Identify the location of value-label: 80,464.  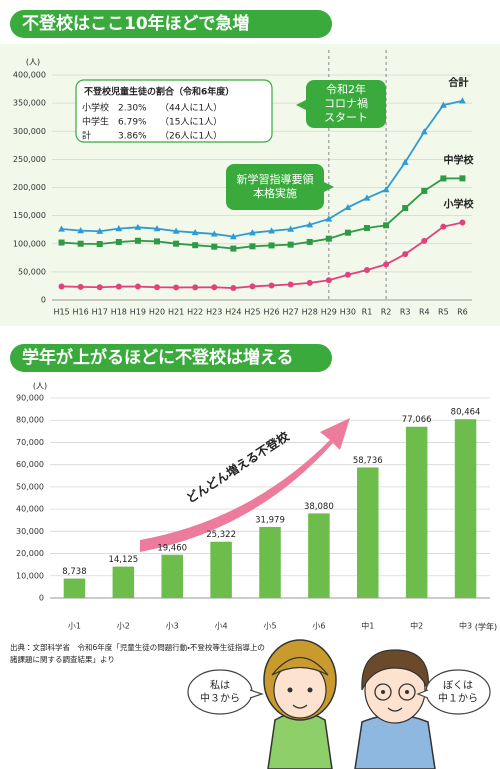
(466, 413).